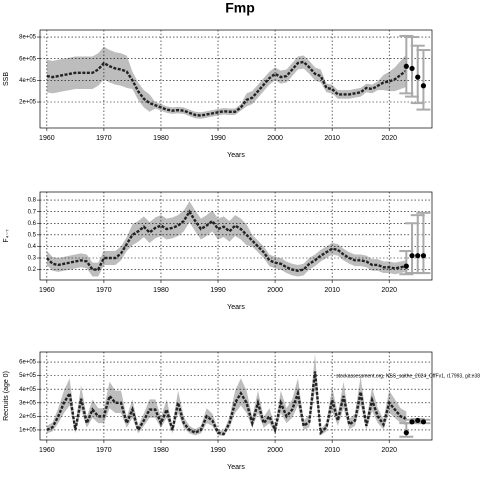  What do you see at coordinates (32, 212) in the screenshot?
I see `y-tick-label: 0.7` at bounding box center [32, 212].